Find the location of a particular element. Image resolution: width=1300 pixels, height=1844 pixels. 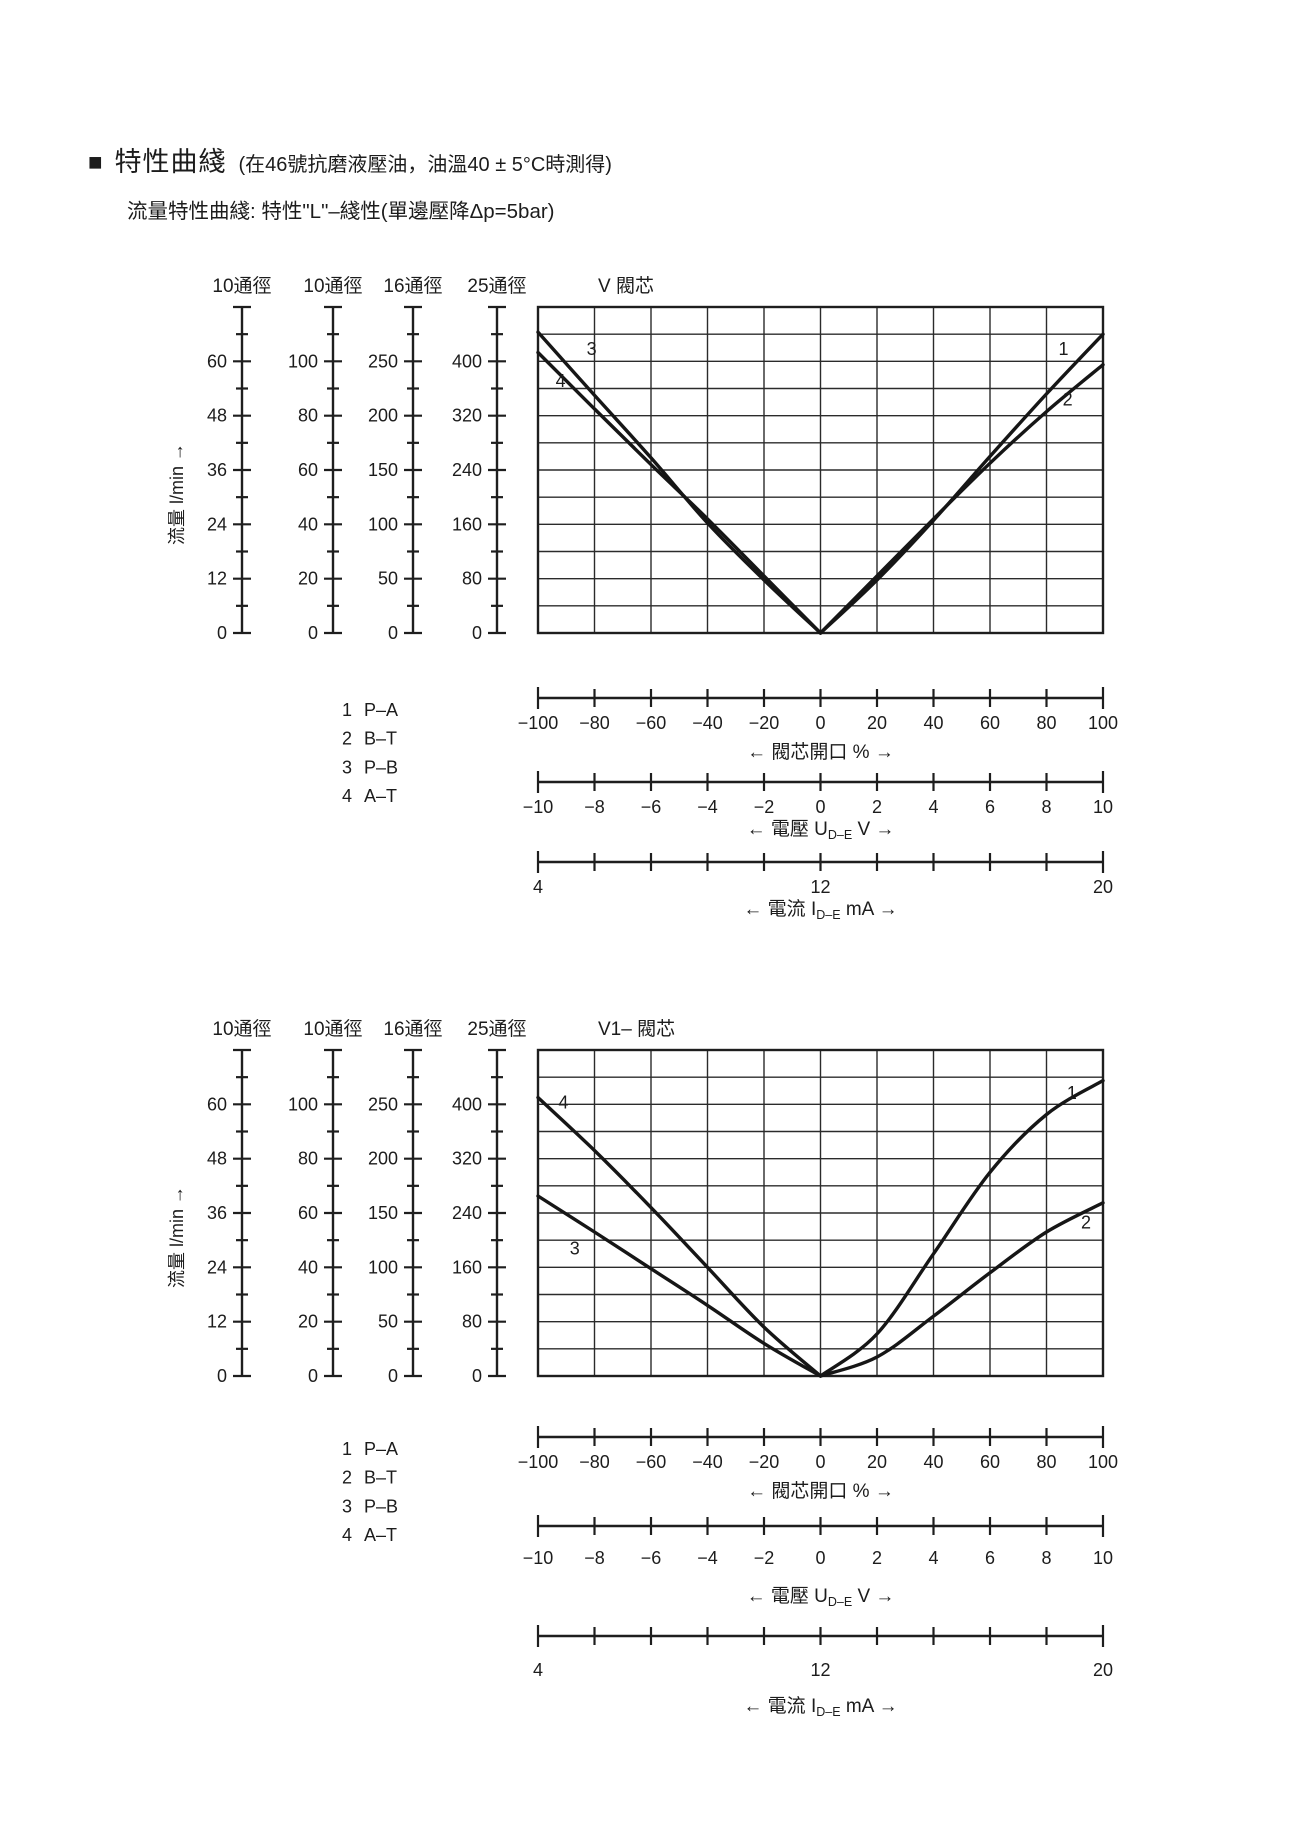

x-axis-tick-label: 6 is located at coordinates (990, 1558).